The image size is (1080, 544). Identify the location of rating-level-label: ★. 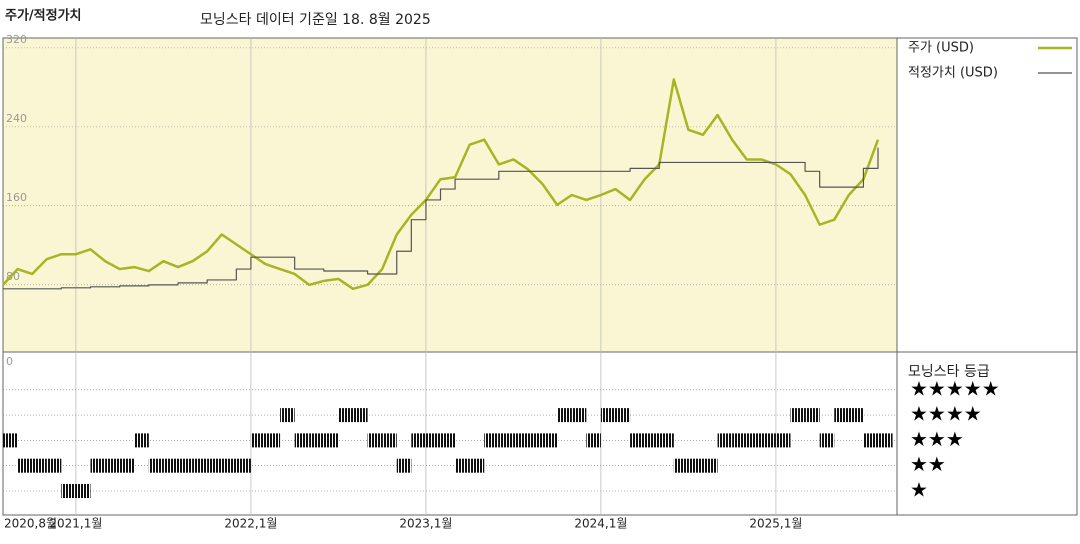
(919, 490).